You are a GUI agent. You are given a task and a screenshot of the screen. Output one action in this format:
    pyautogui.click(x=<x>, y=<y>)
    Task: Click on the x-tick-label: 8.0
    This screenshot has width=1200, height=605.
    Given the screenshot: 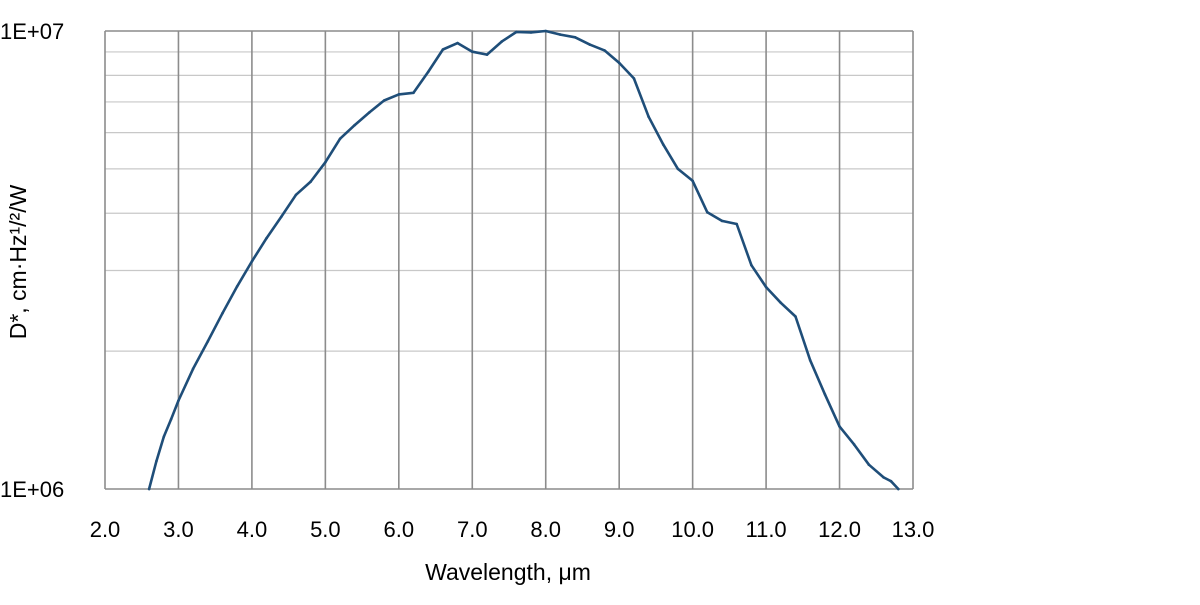 What is the action you would take?
    pyautogui.click(x=545, y=529)
    